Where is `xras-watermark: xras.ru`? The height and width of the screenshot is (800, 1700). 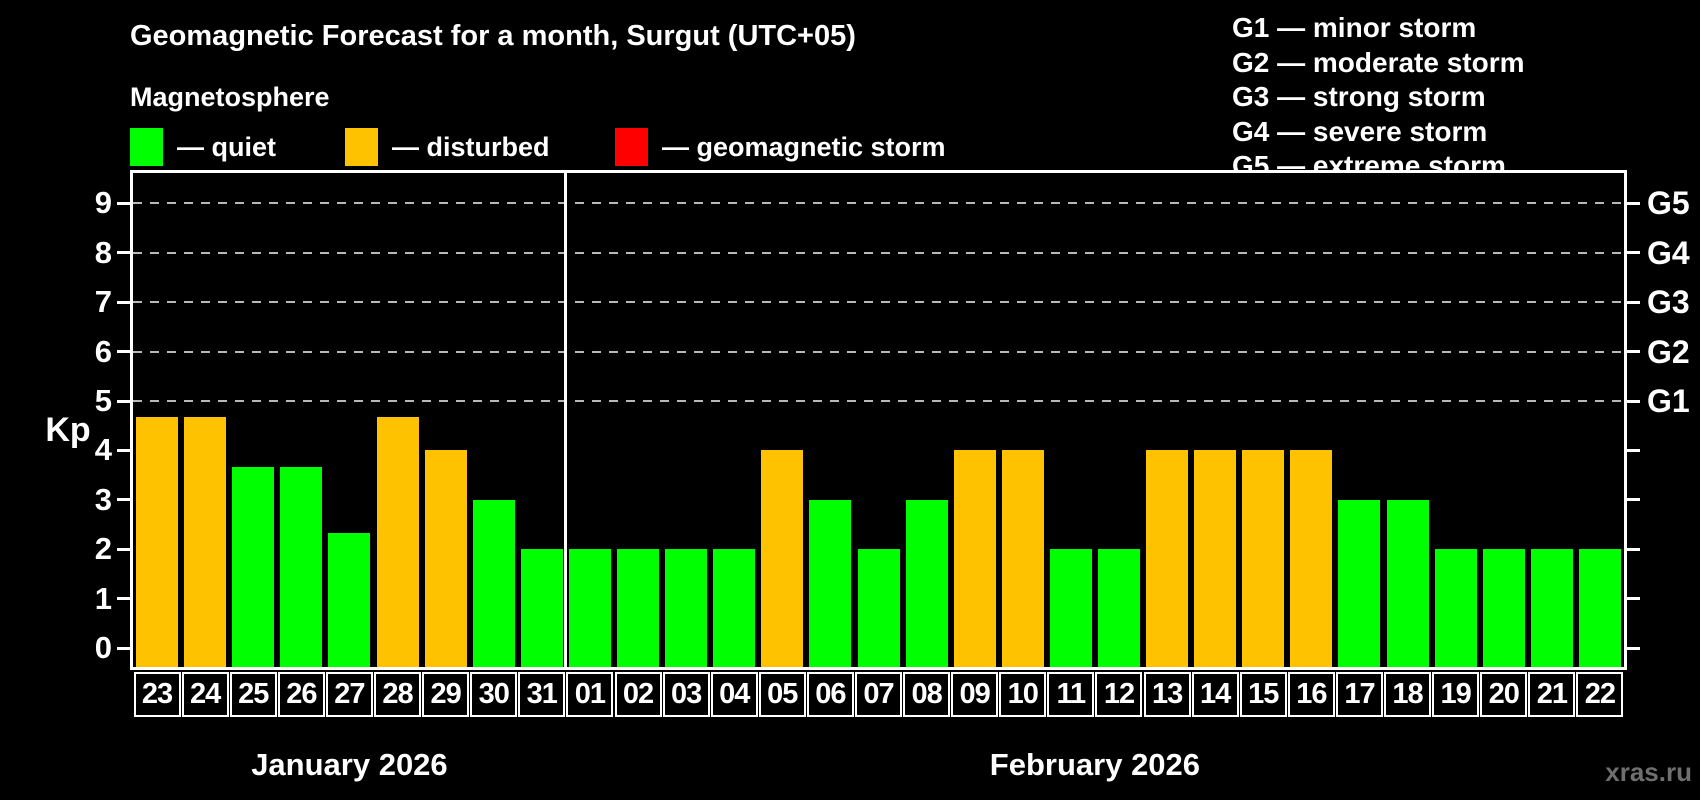 xras-watermark: xras.ru is located at coordinates (1648, 772).